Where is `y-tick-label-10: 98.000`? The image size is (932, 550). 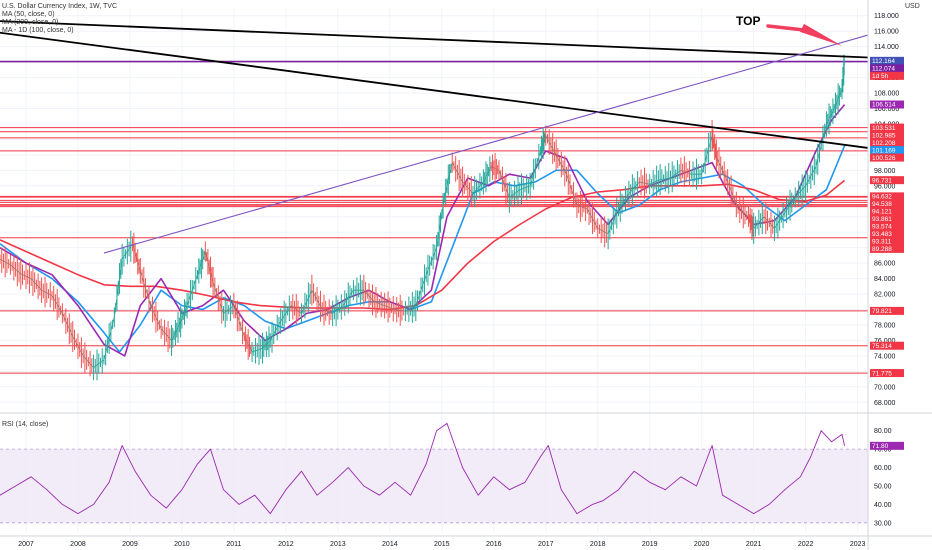
y-tick-label-10: 98.000 is located at coordinates (885, 171).